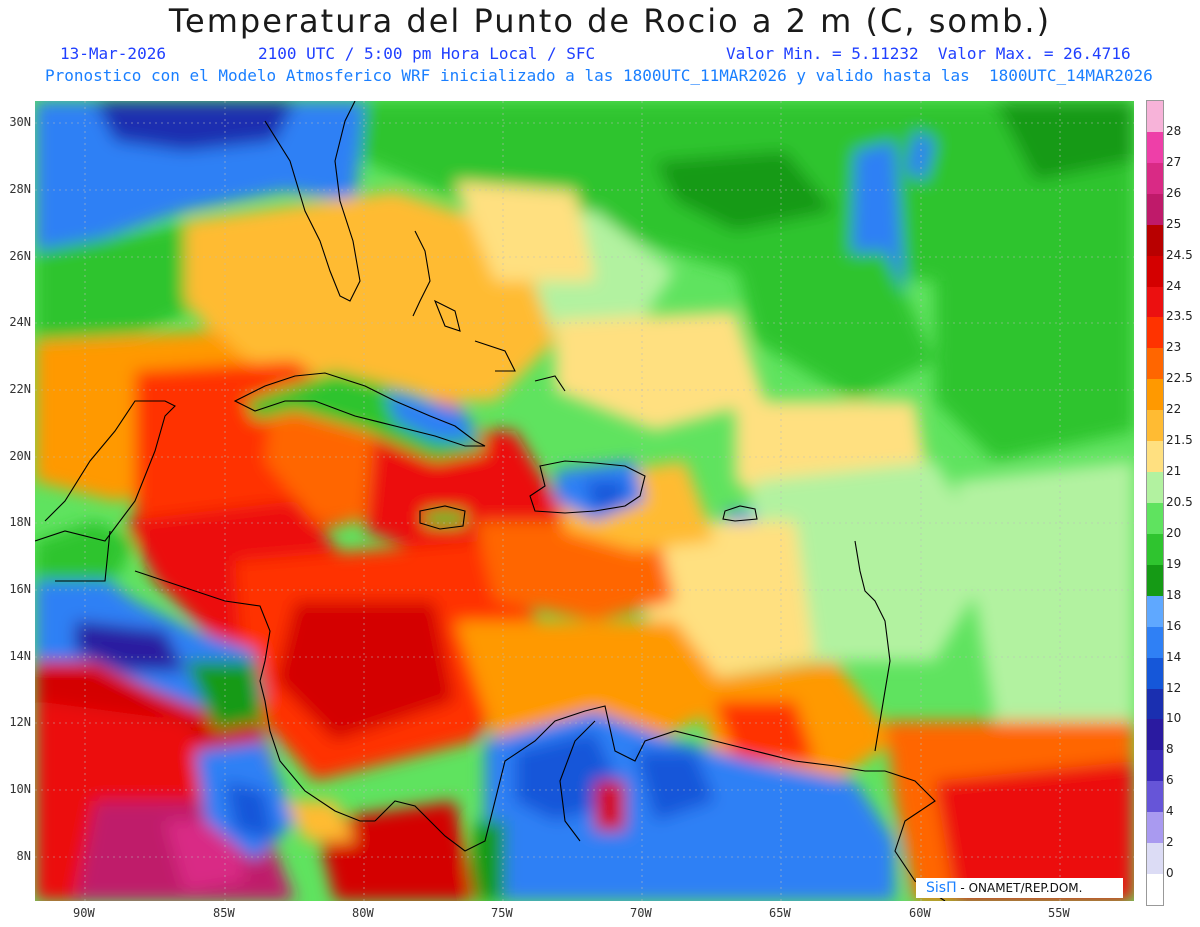 The height and width of the screenshot is (927, 1200). What do you see at coordinates (363, 913) in the screenshot?
I see `lon-label-80w: 80W` at bounding box center [363, 913].